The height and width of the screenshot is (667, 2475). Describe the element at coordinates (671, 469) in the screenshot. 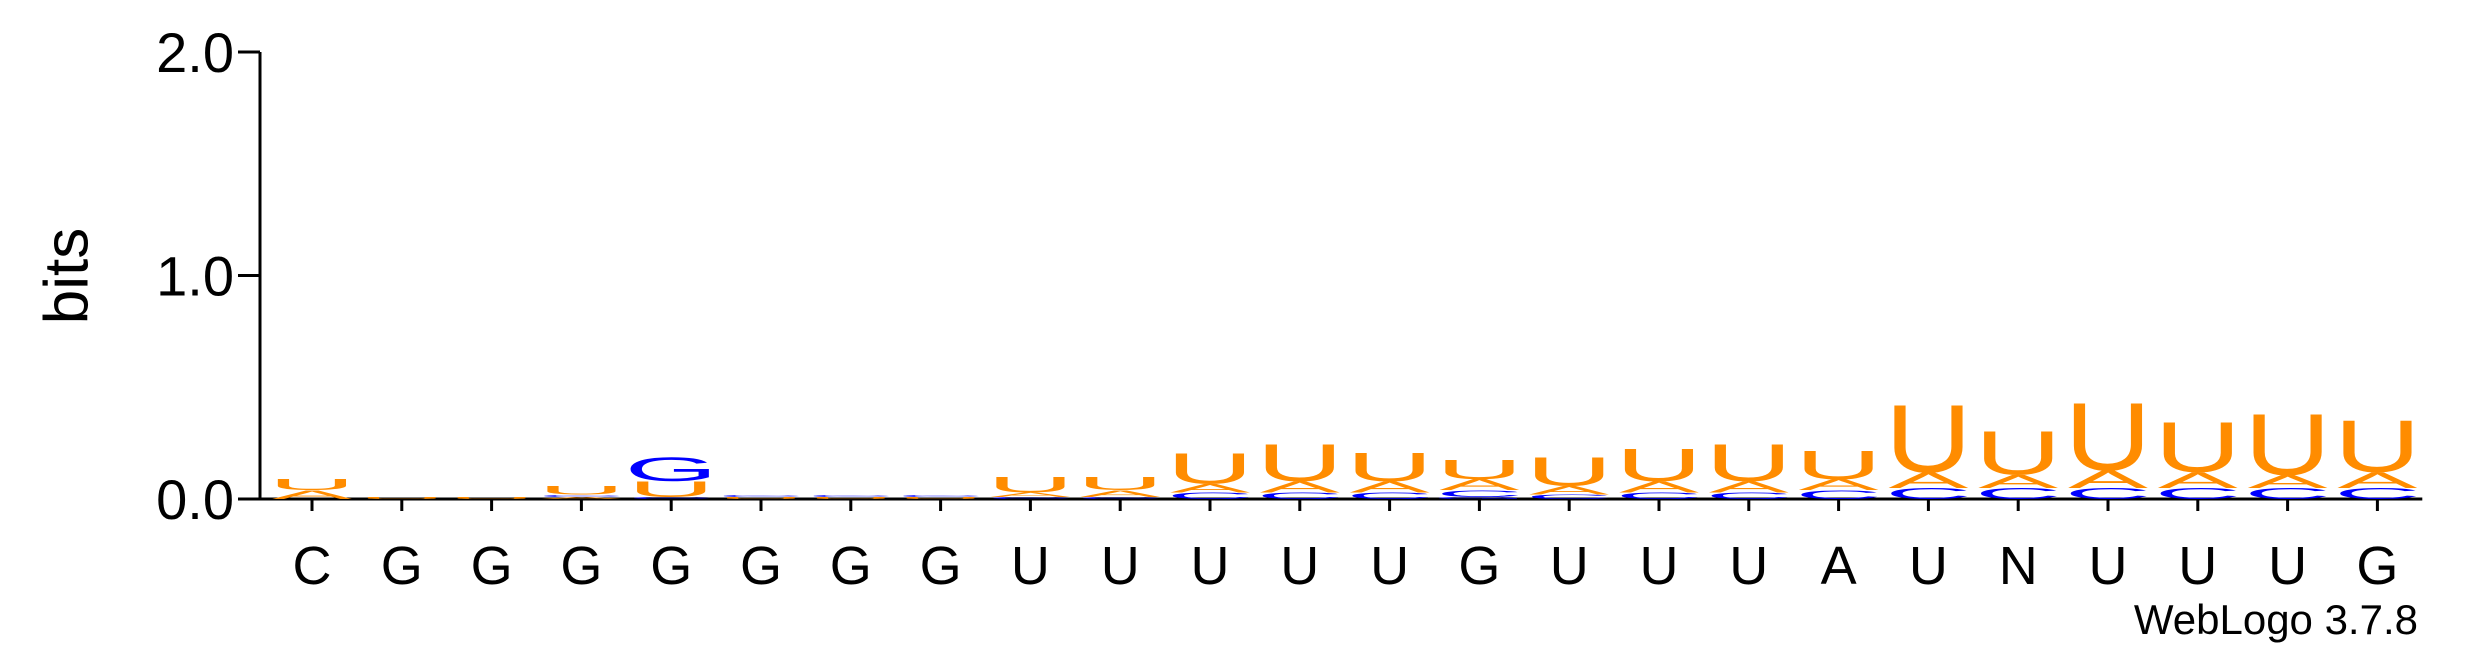

I see `logo-letter-group: G` at that location.